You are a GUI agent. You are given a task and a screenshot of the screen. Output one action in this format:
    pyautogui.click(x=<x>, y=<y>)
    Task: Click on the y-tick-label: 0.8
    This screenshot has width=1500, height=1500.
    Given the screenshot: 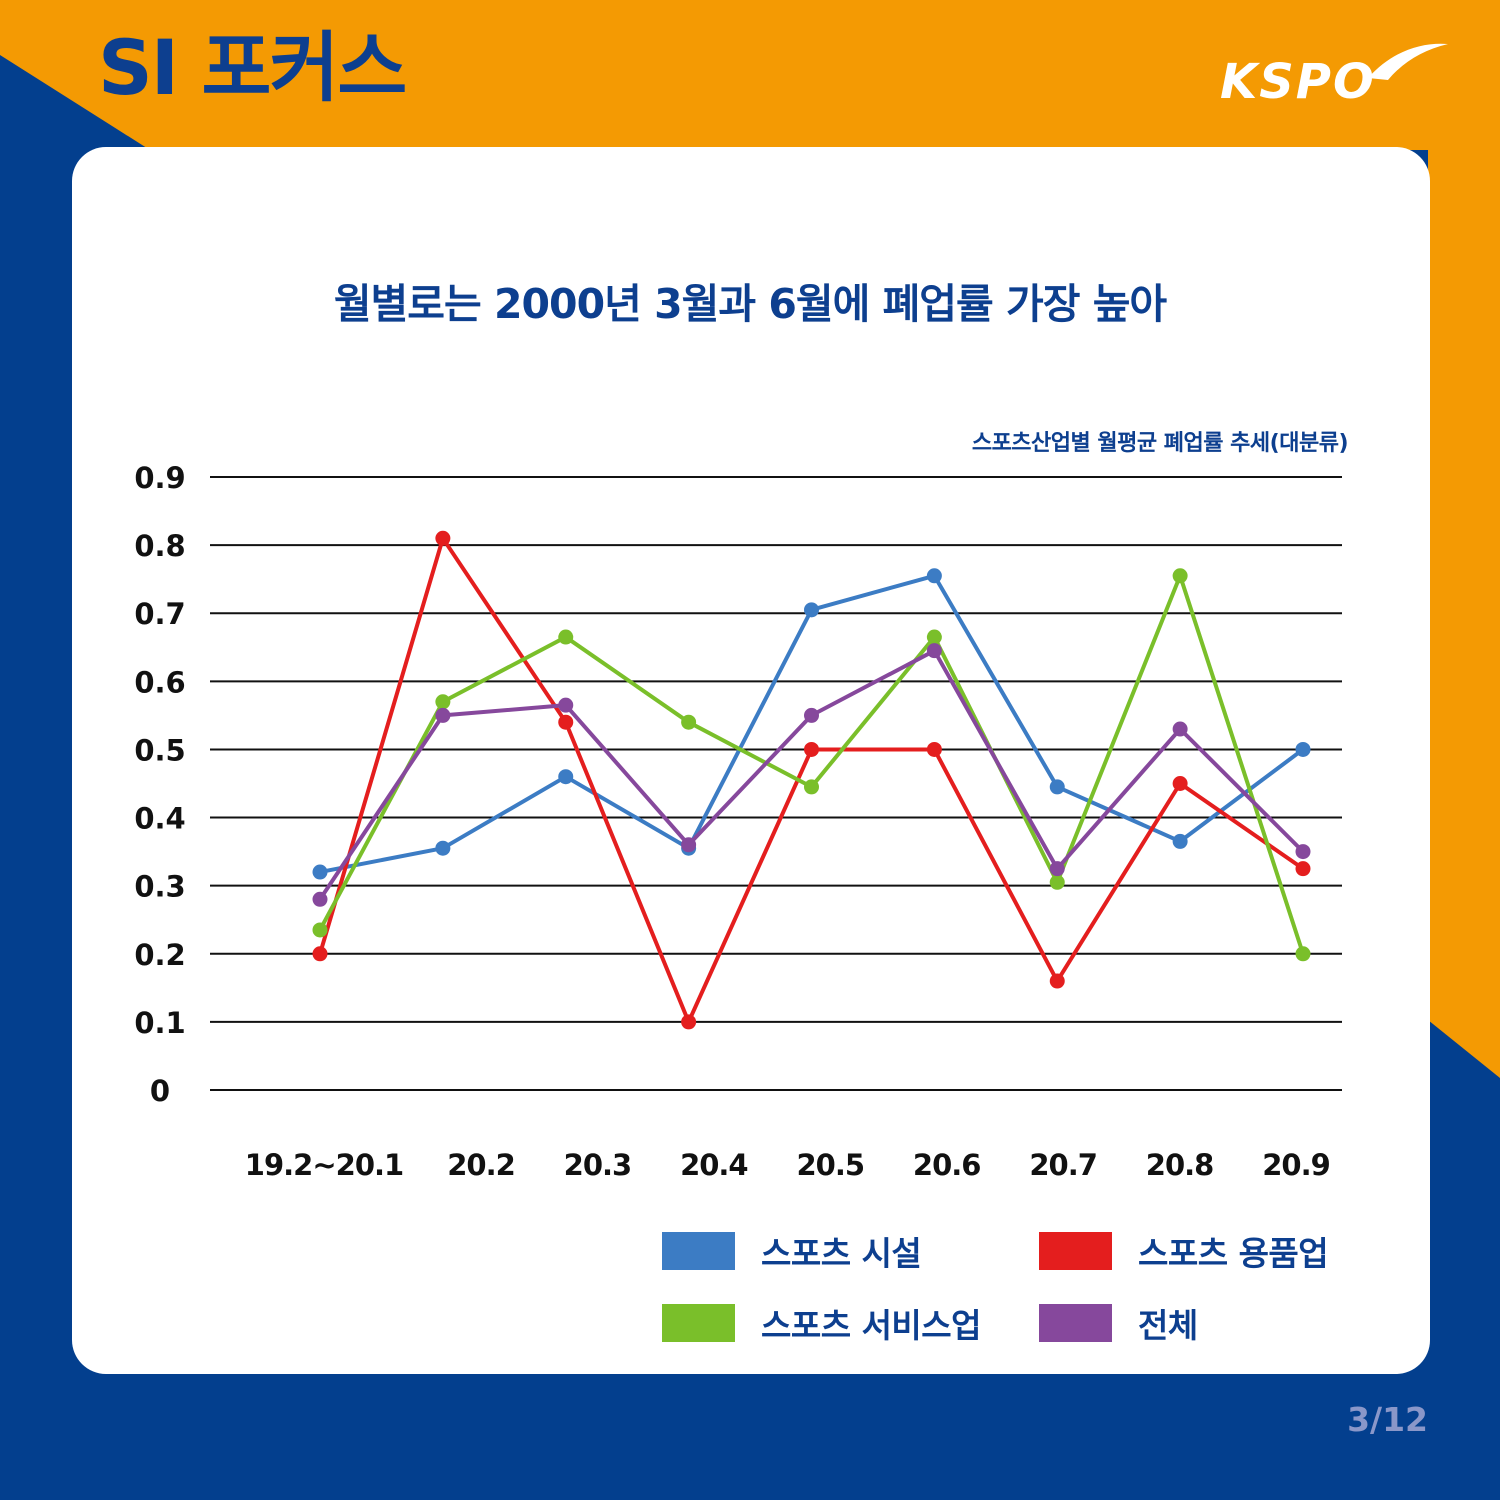 What is the action you would take?
    pyautogui.click(x=159, y=546)
    